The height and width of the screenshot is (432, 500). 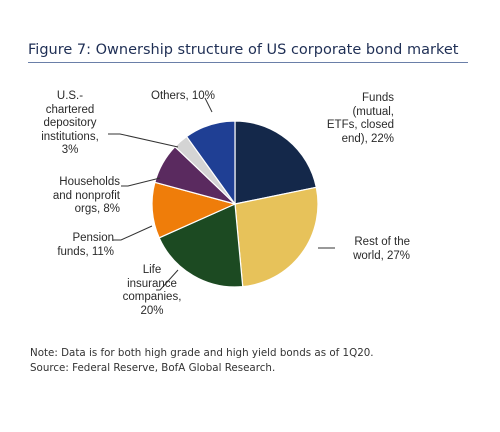 I want to click on leader-pension, so click(x=133, y=233).